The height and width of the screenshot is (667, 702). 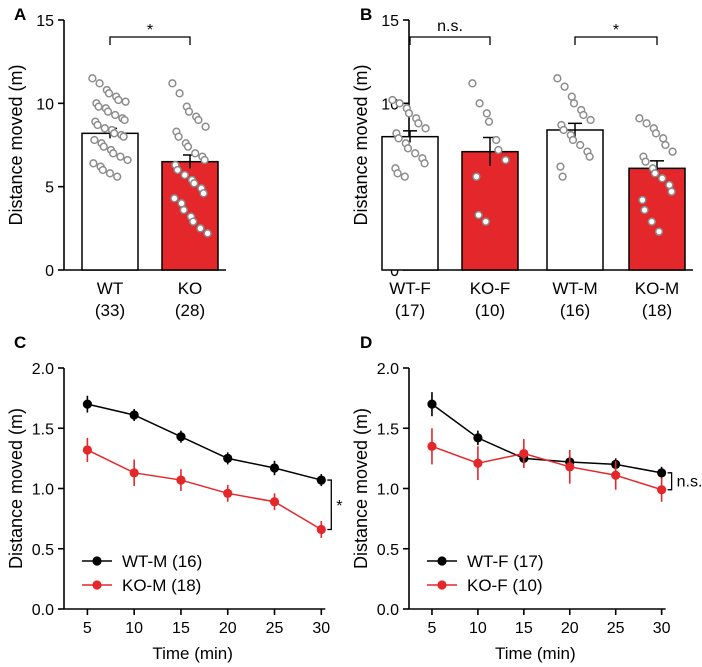 I want to click on x-tick-label: 25, so click(x=275, y=628).